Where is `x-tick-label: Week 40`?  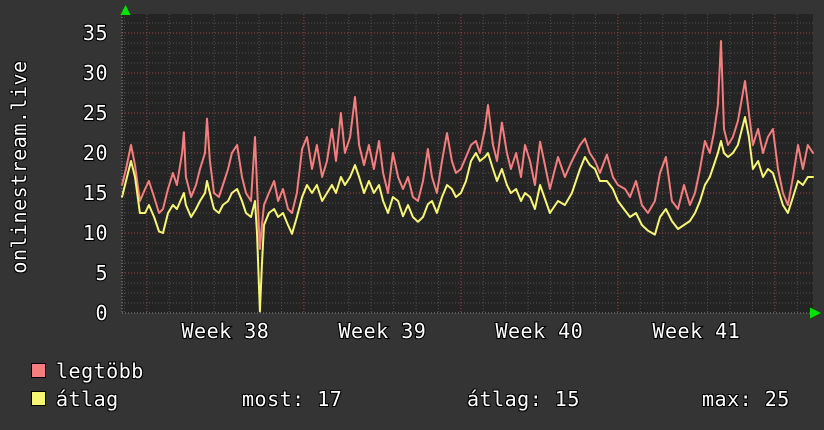
x-tick-label: Week 40 is located at coordinates (539, 331).